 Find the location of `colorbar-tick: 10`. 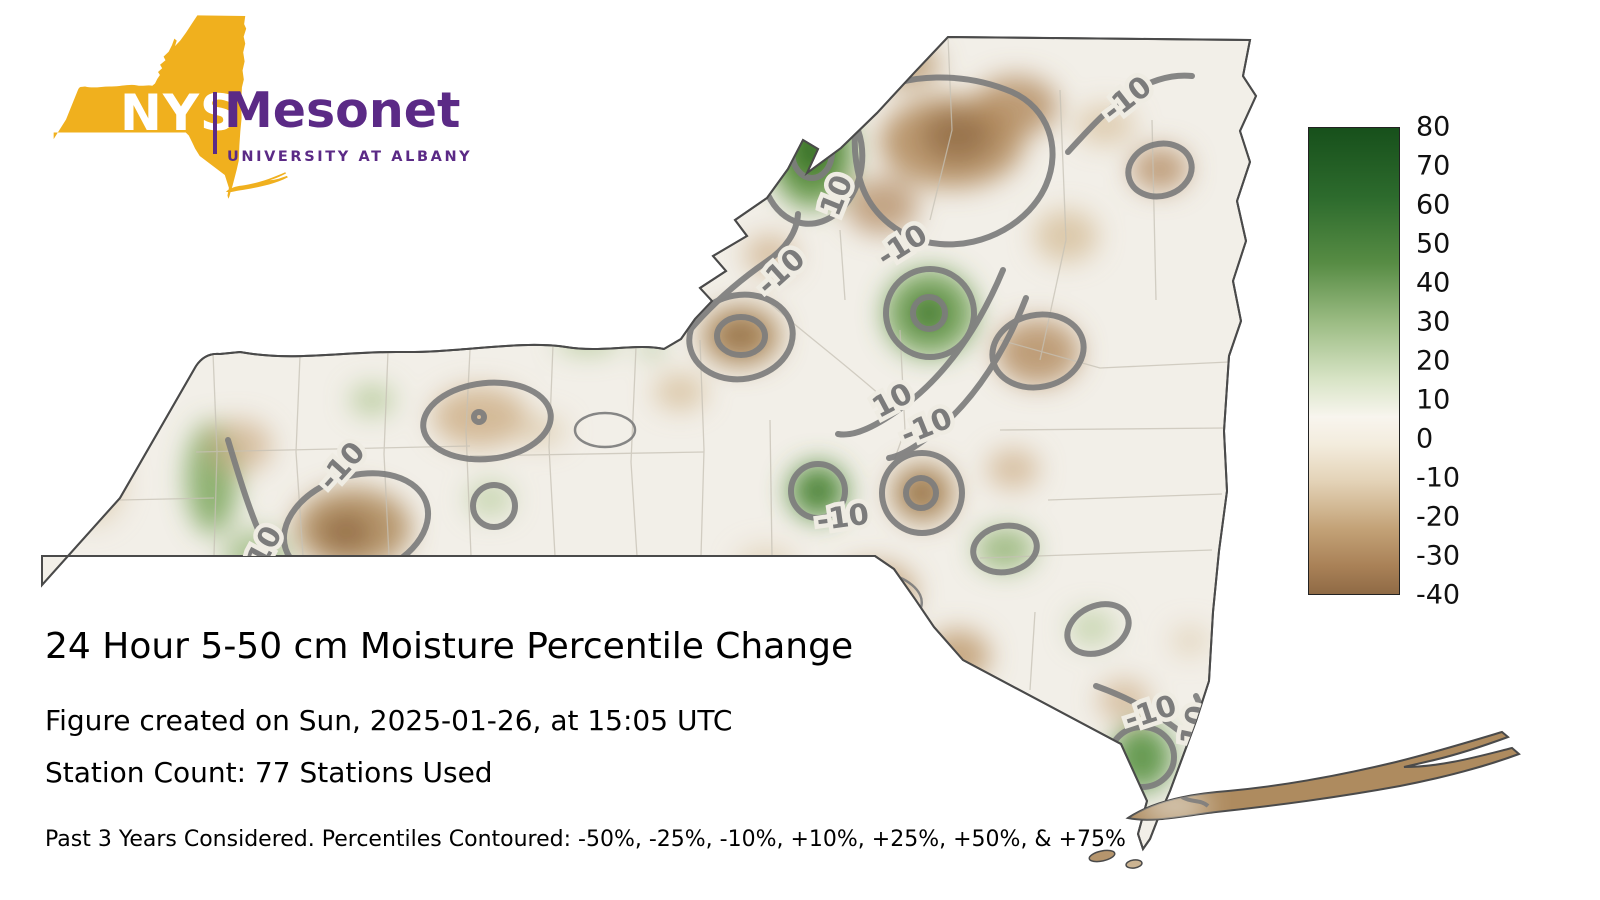

colorbar-tick: 10 is located at coordinates (1433, 400).